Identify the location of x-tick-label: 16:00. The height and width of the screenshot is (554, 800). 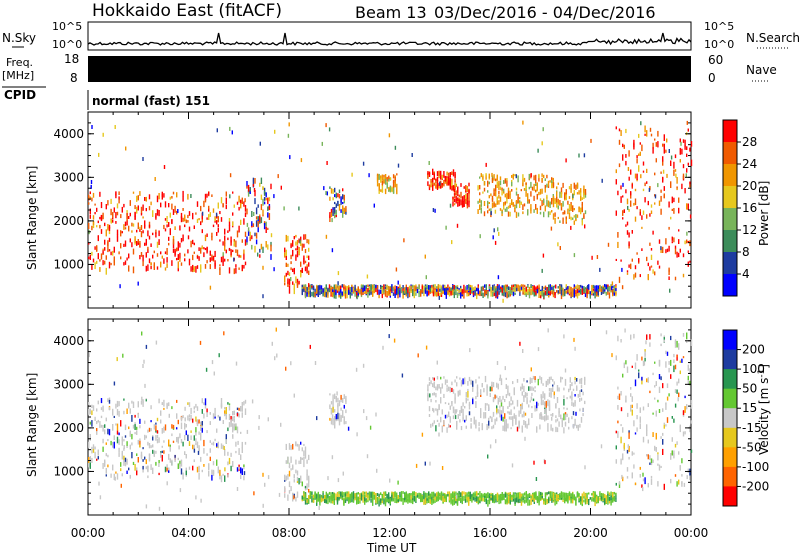
(490, 533).